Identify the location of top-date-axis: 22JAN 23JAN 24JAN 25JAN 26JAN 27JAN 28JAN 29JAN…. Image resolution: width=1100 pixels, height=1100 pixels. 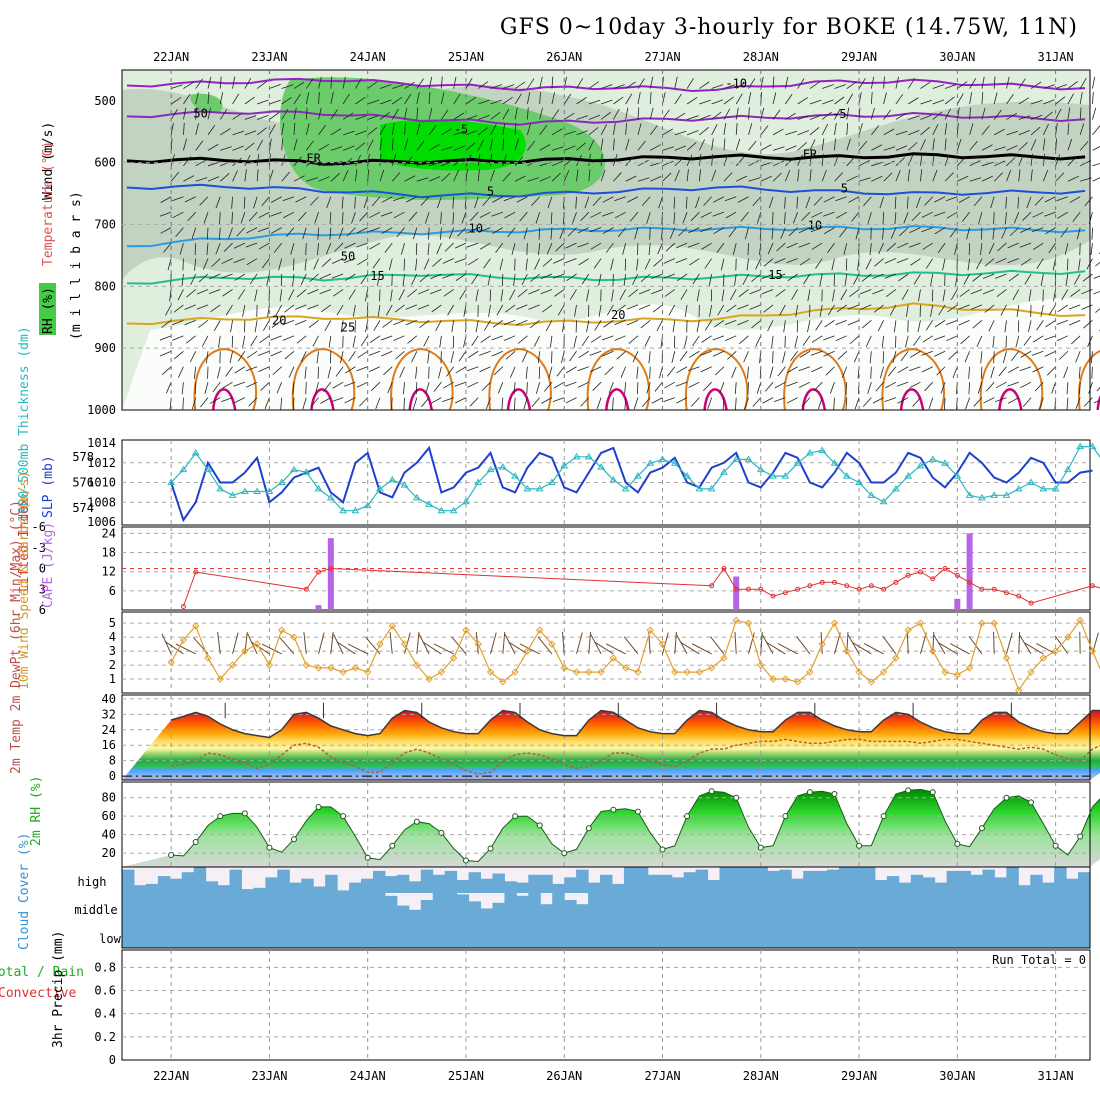
(613, 57).